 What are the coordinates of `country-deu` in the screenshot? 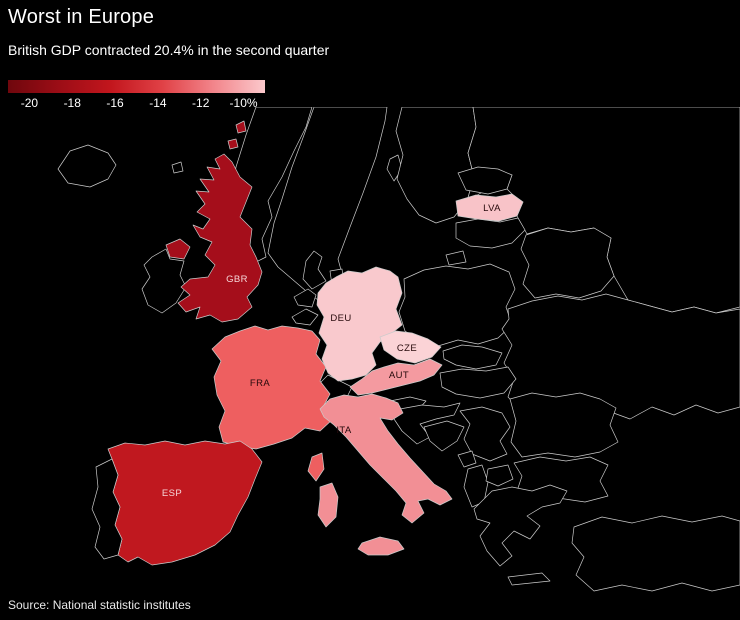 It's located at (359, 324).